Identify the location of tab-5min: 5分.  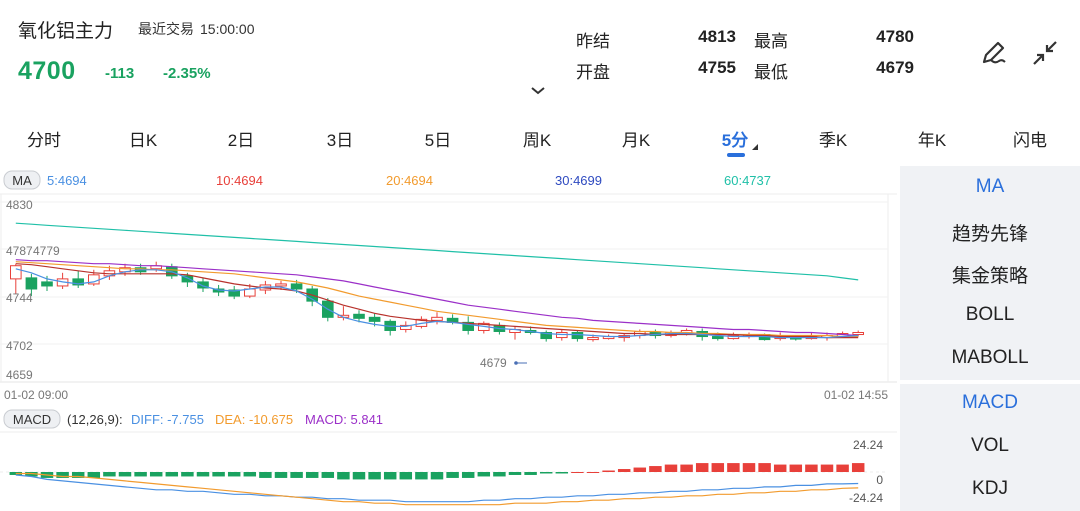
(735, 140).